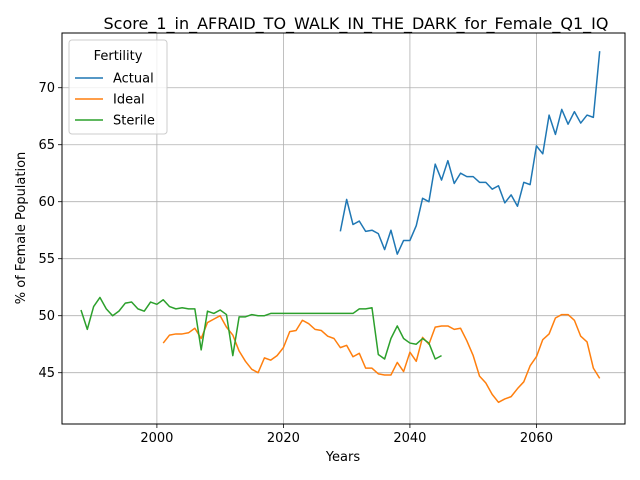  What do you see at coordinates (283, 438) in the screenshot?
I see `x-tick-label: 2020` at bounding box center [283, 438].